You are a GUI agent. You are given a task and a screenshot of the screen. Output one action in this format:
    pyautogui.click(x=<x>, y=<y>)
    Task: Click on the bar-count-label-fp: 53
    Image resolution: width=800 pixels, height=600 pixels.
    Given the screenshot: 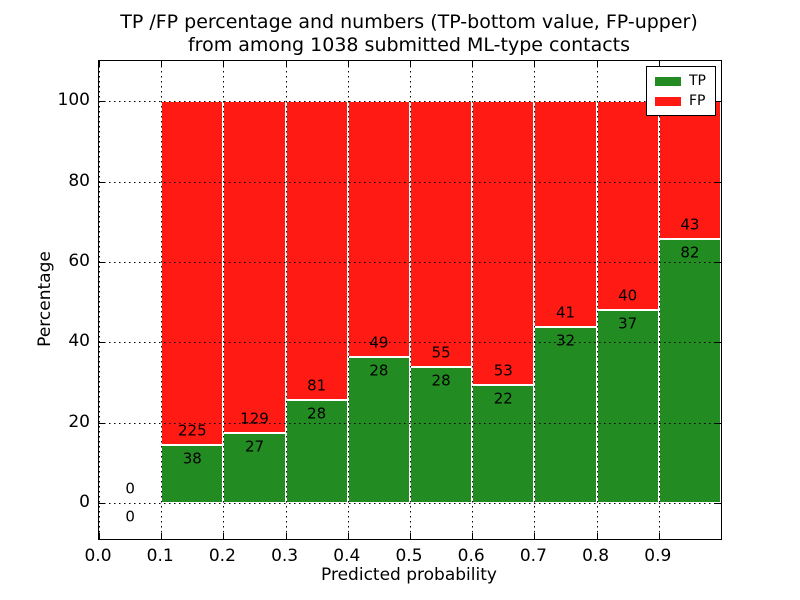 What is the action you would take?
    pyautogui.click(x=503, y=370)
    